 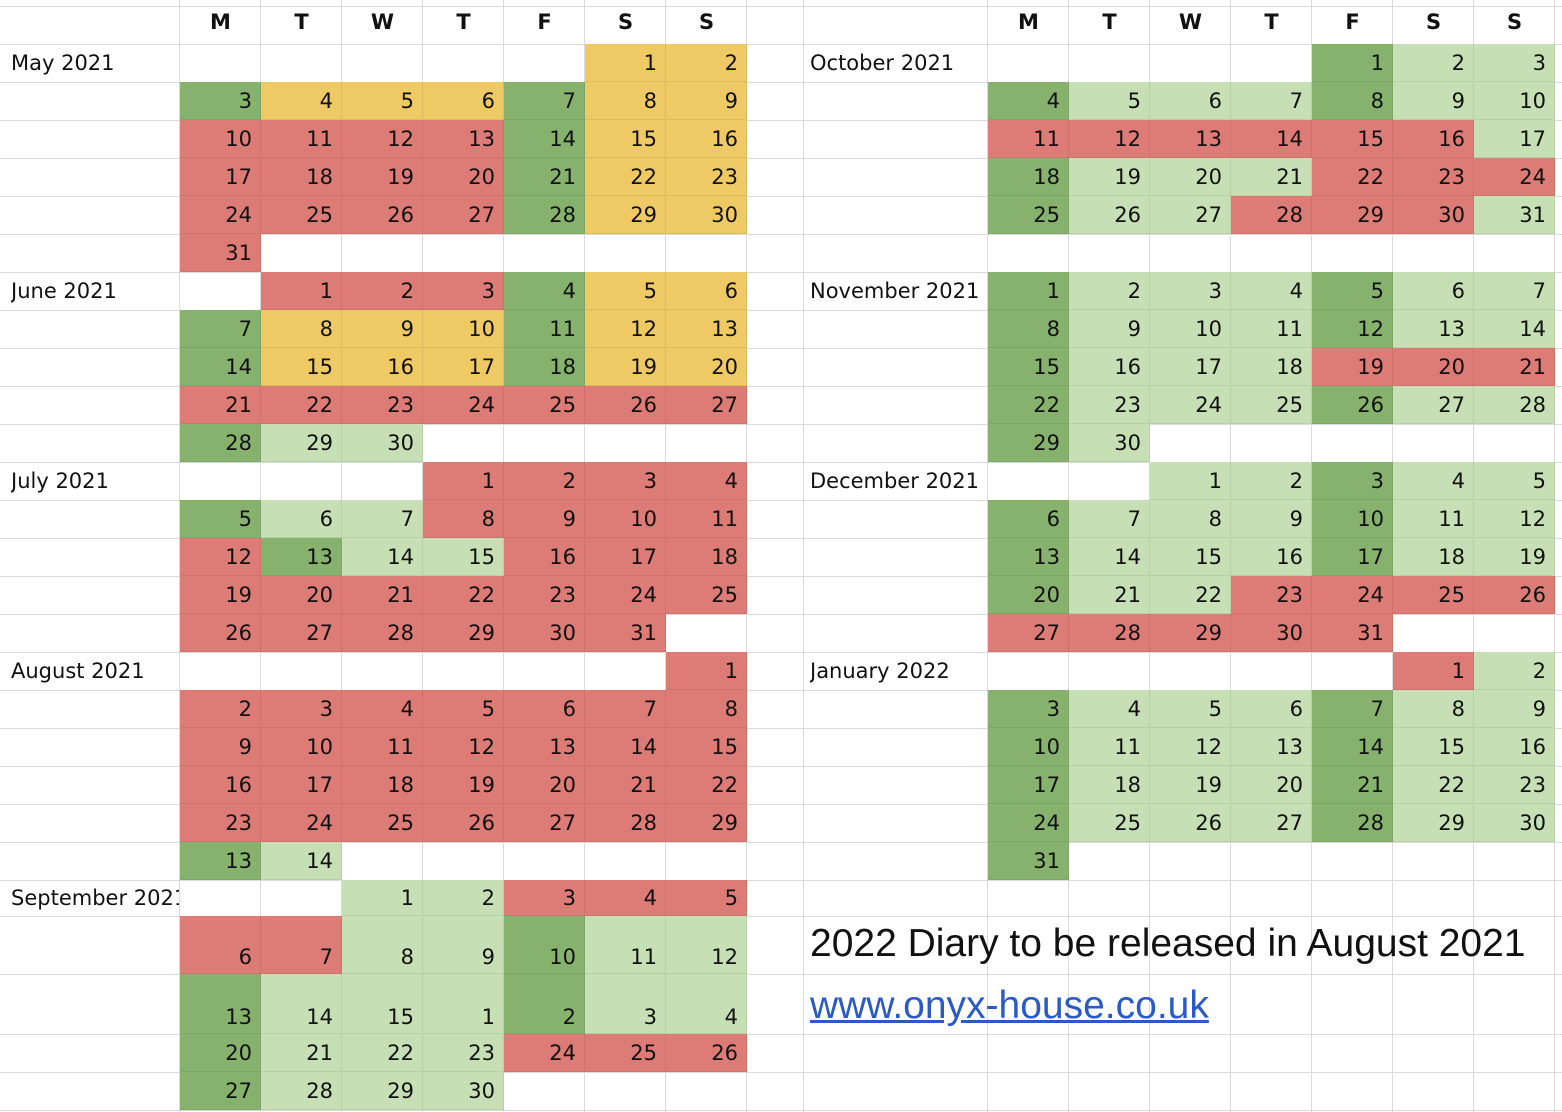 I want to click on calendar-day-cell: 26, so click(x=706, y=1053).